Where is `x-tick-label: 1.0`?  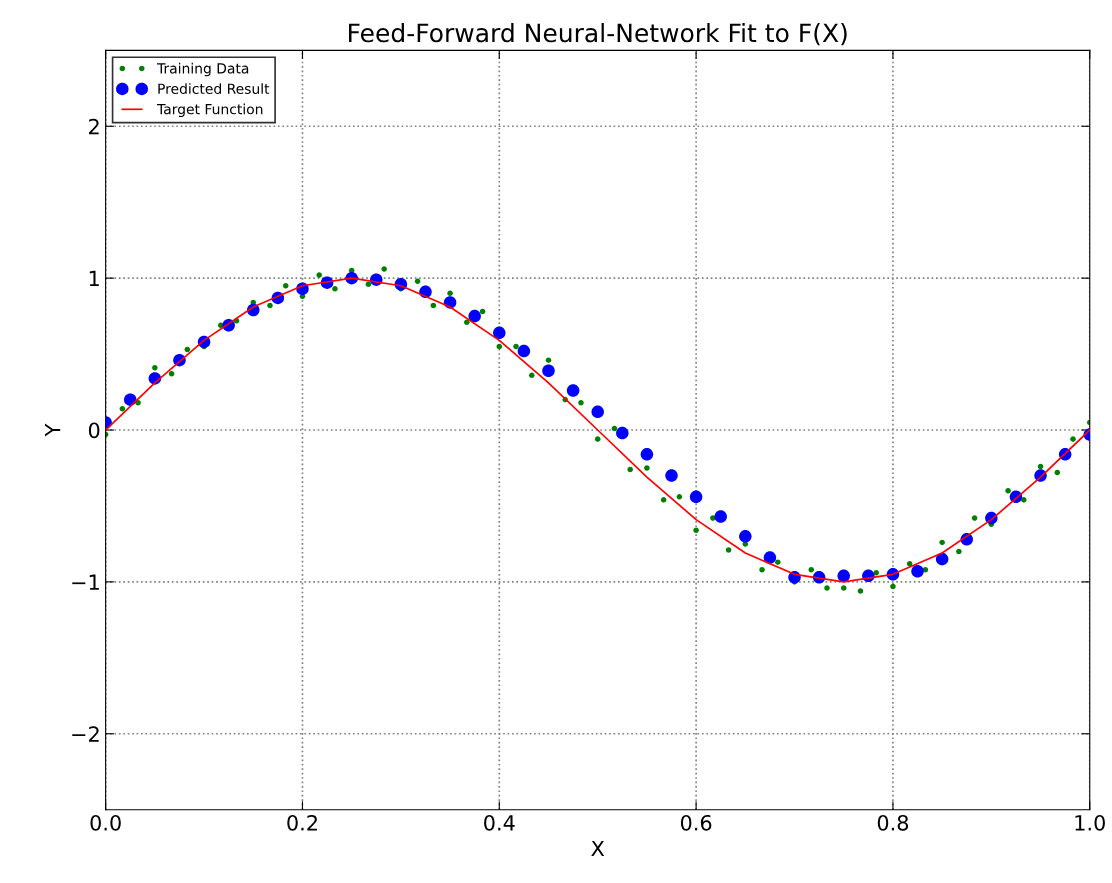
x-tick-label: 1.0 is located at coordinates (1090, 822).